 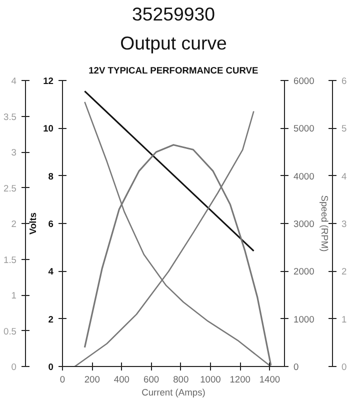 I want to click on text: 4, so click(x=344, y=176).